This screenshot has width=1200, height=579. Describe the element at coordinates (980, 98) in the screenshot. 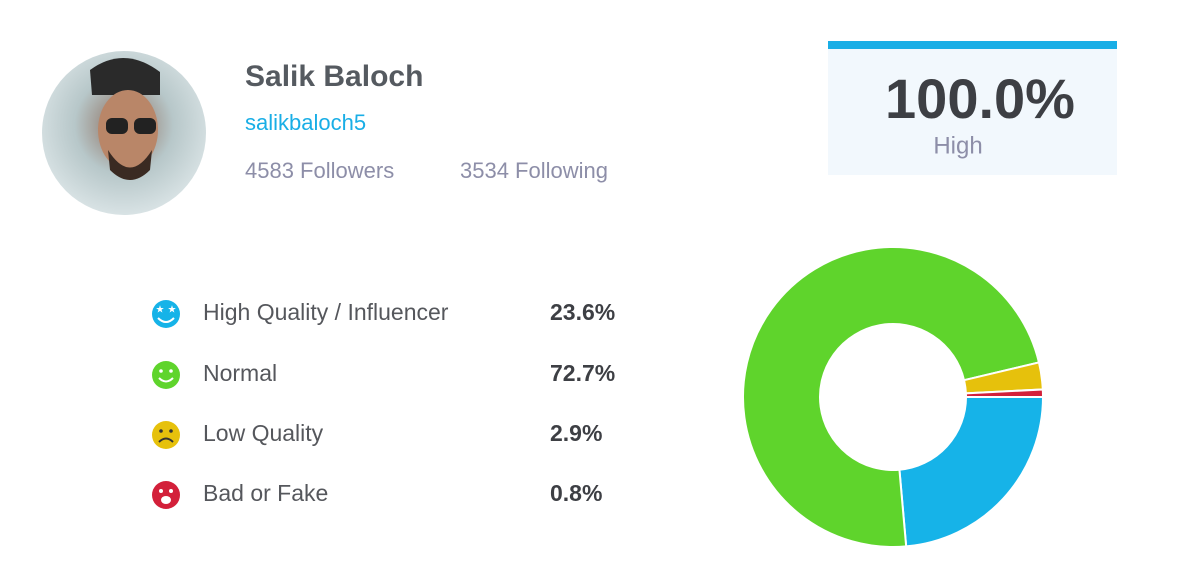

I see `score-value: 100.0%` at that location.